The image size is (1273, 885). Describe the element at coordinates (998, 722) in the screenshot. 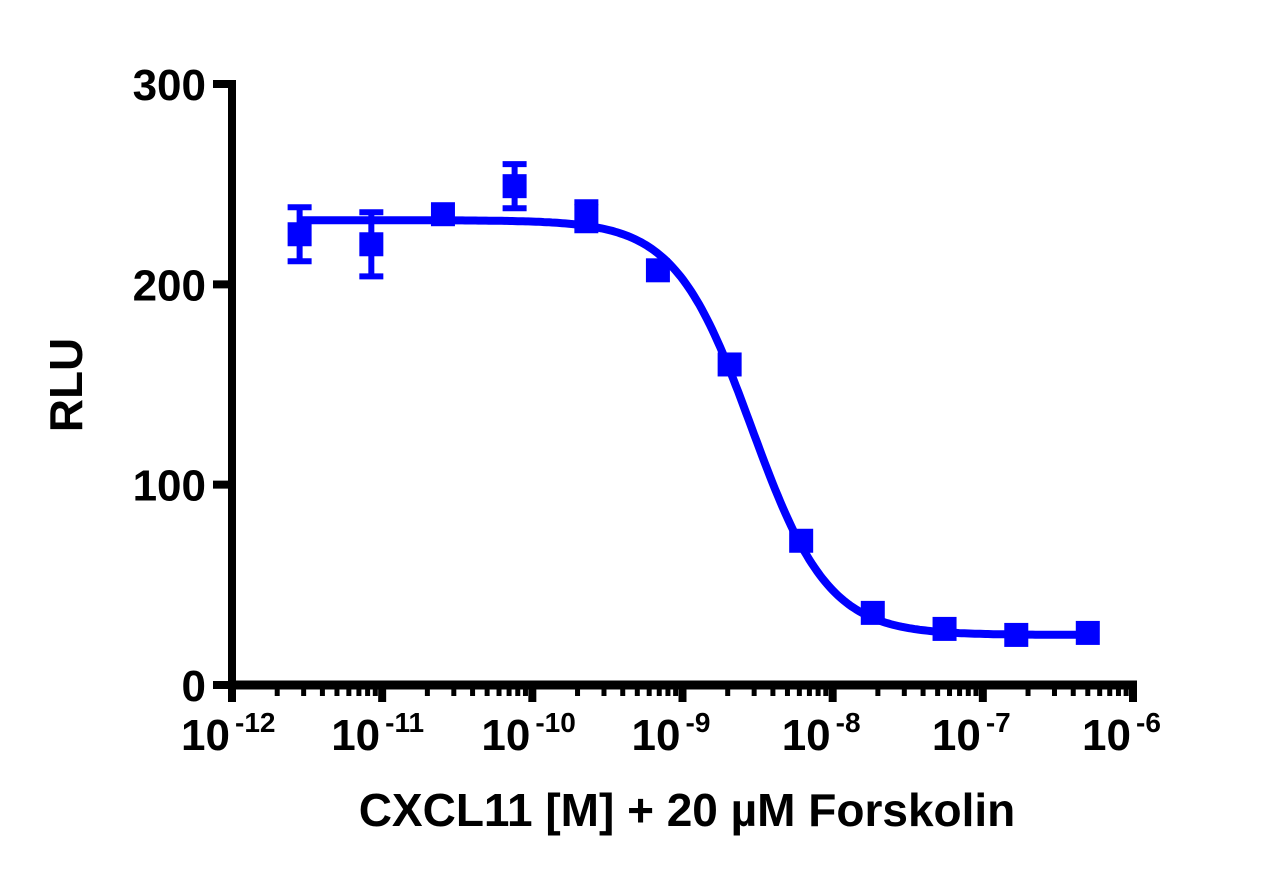

I see `x-tick-exponent: -7` at that location.